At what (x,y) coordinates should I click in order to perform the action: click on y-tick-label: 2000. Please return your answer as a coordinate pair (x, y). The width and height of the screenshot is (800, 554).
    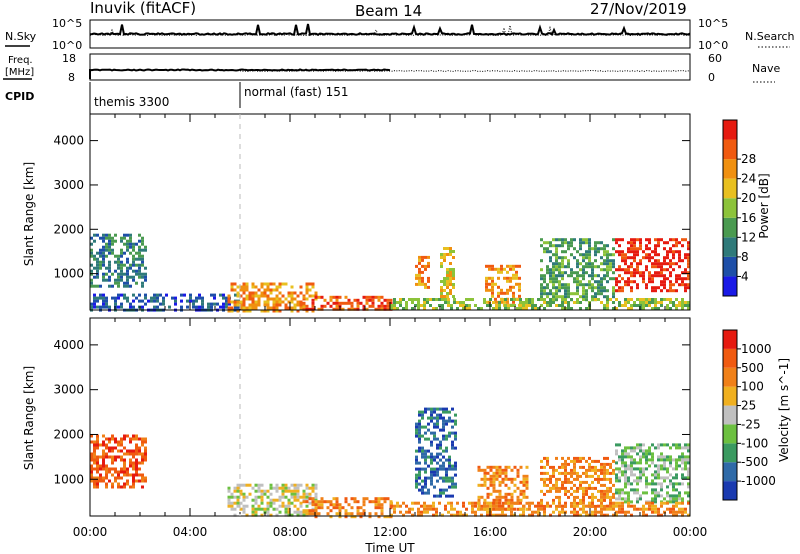
    Looking at the image, I should click on (68, 434).